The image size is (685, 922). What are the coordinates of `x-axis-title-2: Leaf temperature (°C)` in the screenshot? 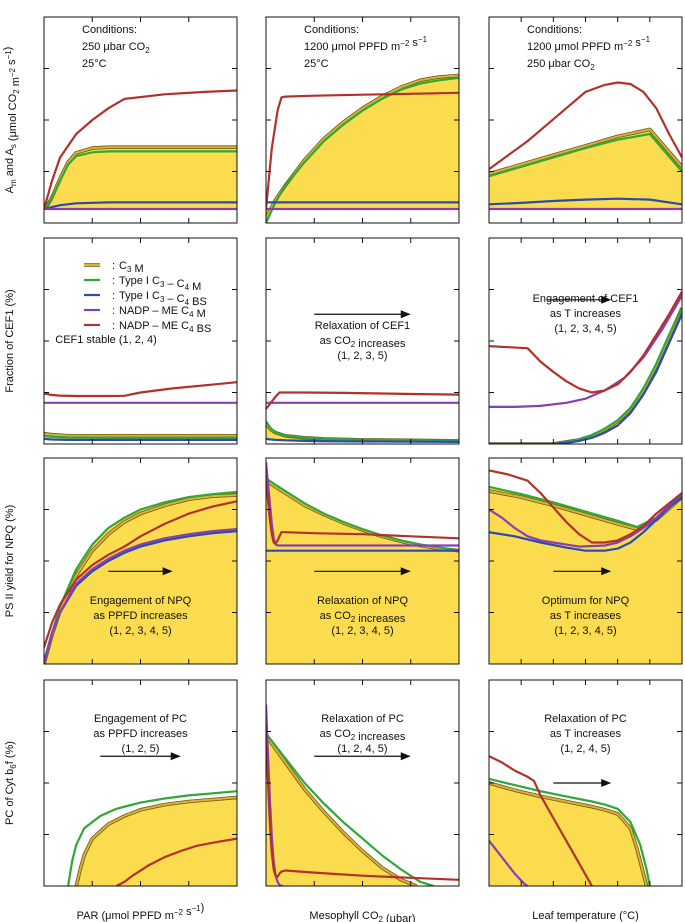 It's located at (585, 916).